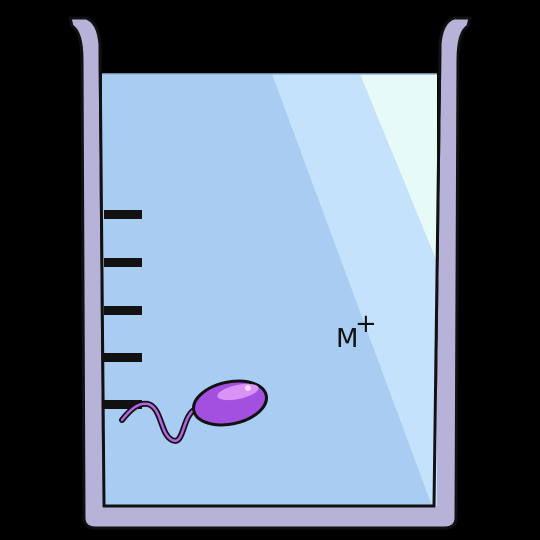 The image size is (540, 540). I want to click on graduation-marks, so click(123, 309).